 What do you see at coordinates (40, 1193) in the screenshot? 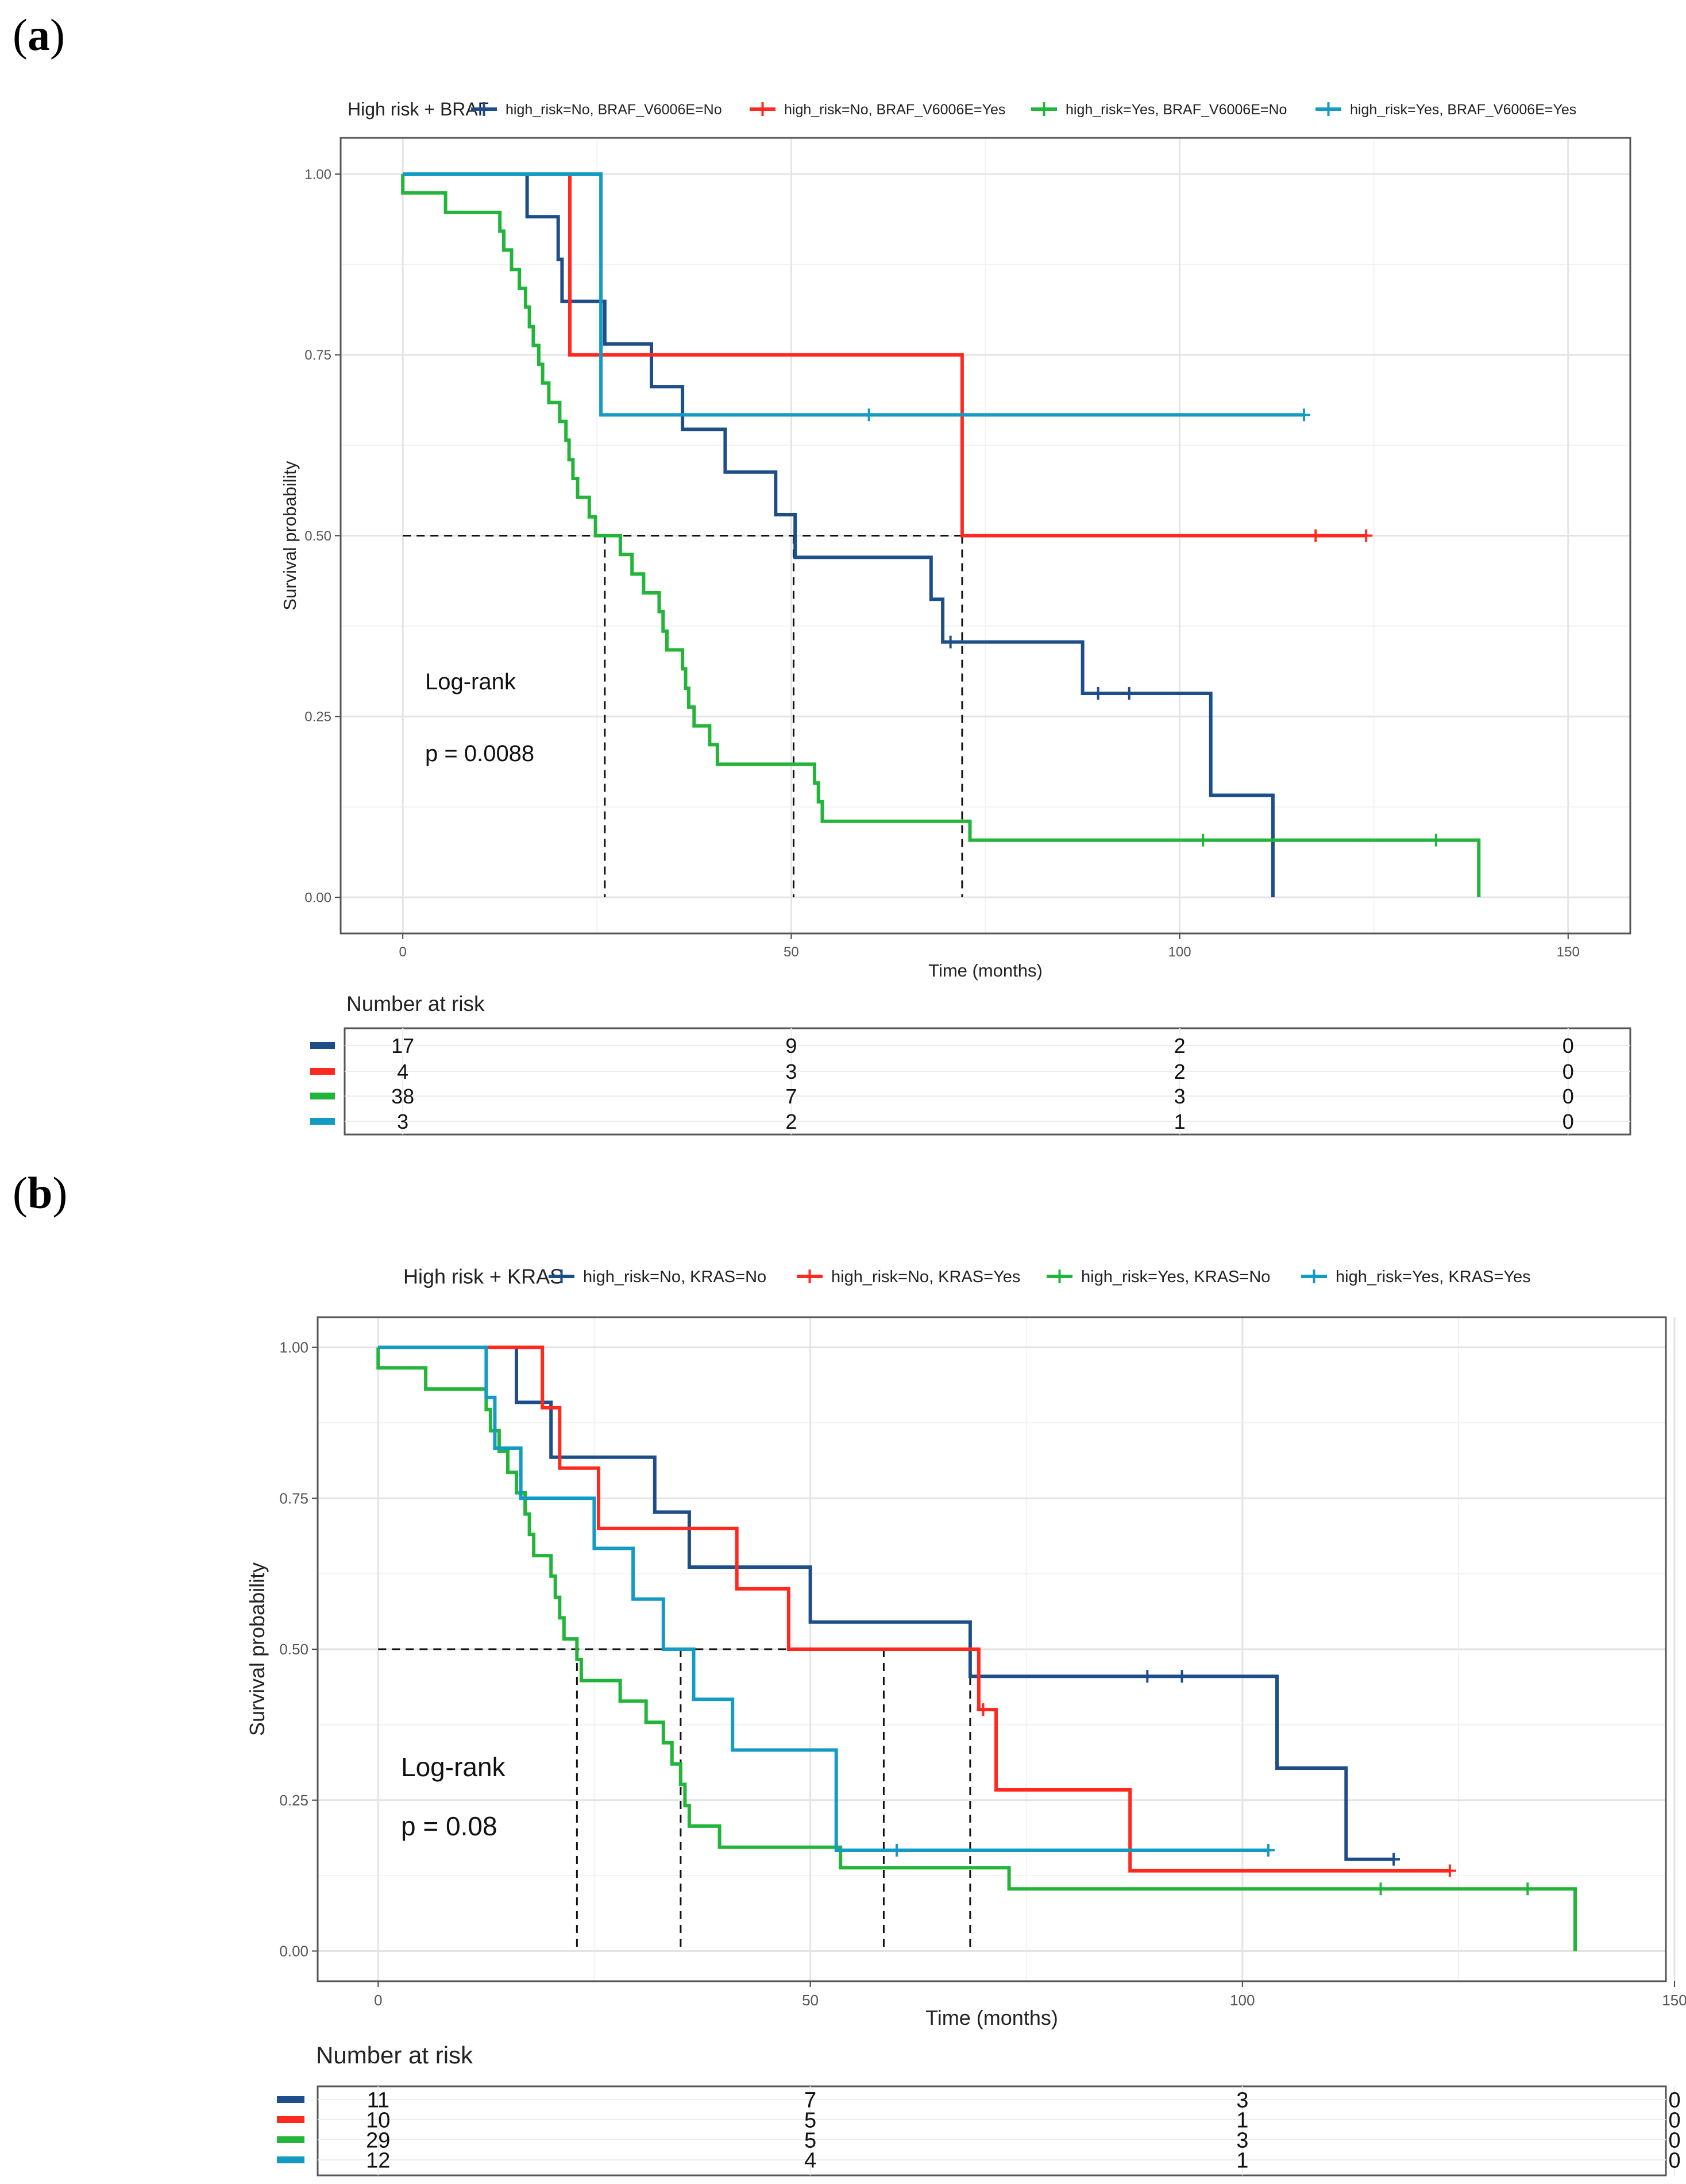
I see `panel-b-label: (b)` at bounding box center [40, 1193].